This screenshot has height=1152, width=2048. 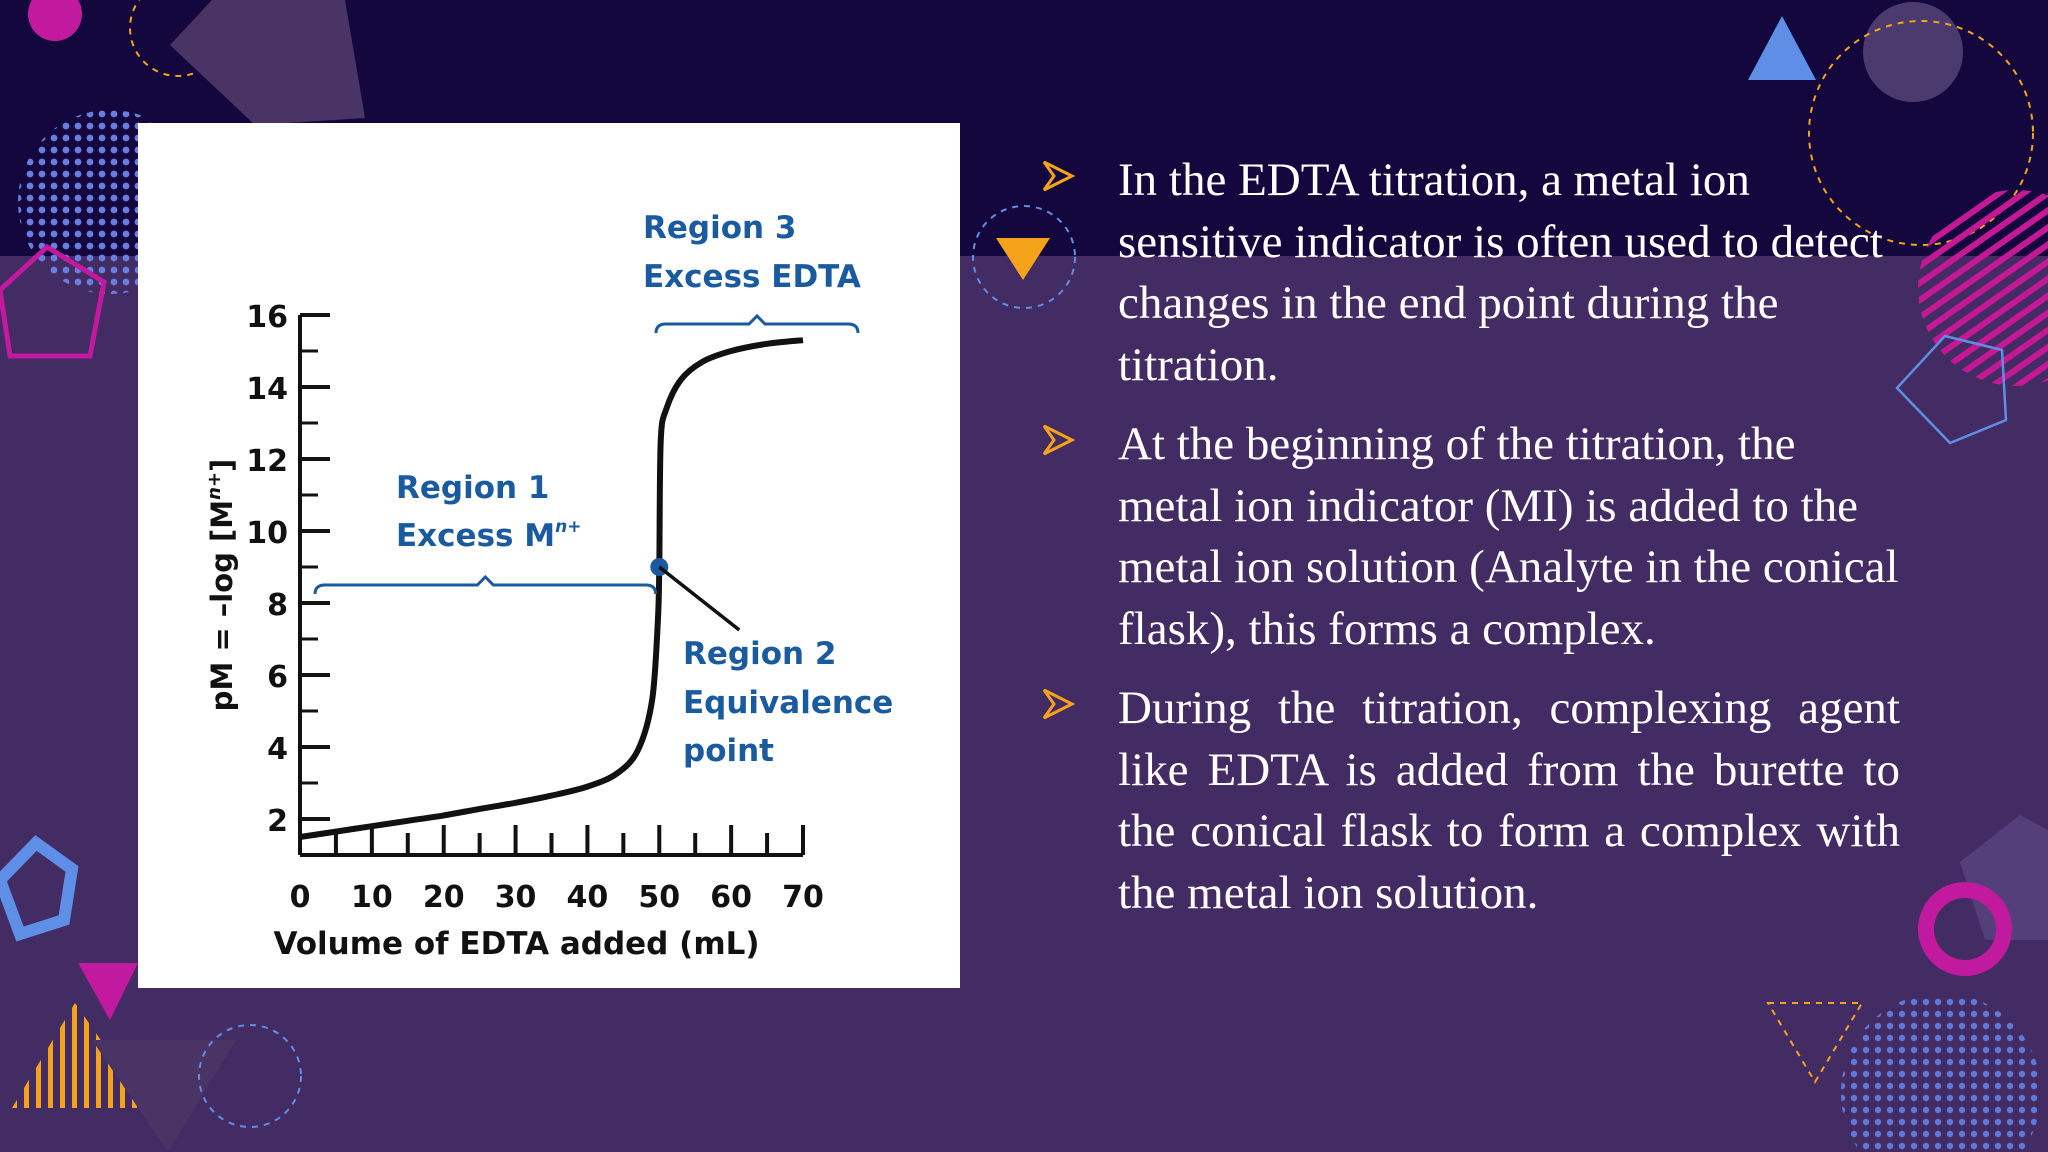 What do you see at coordinates (300, 897) in the screenshot?
I see `x-tick-label: 0` at bounding box center [300, 897].